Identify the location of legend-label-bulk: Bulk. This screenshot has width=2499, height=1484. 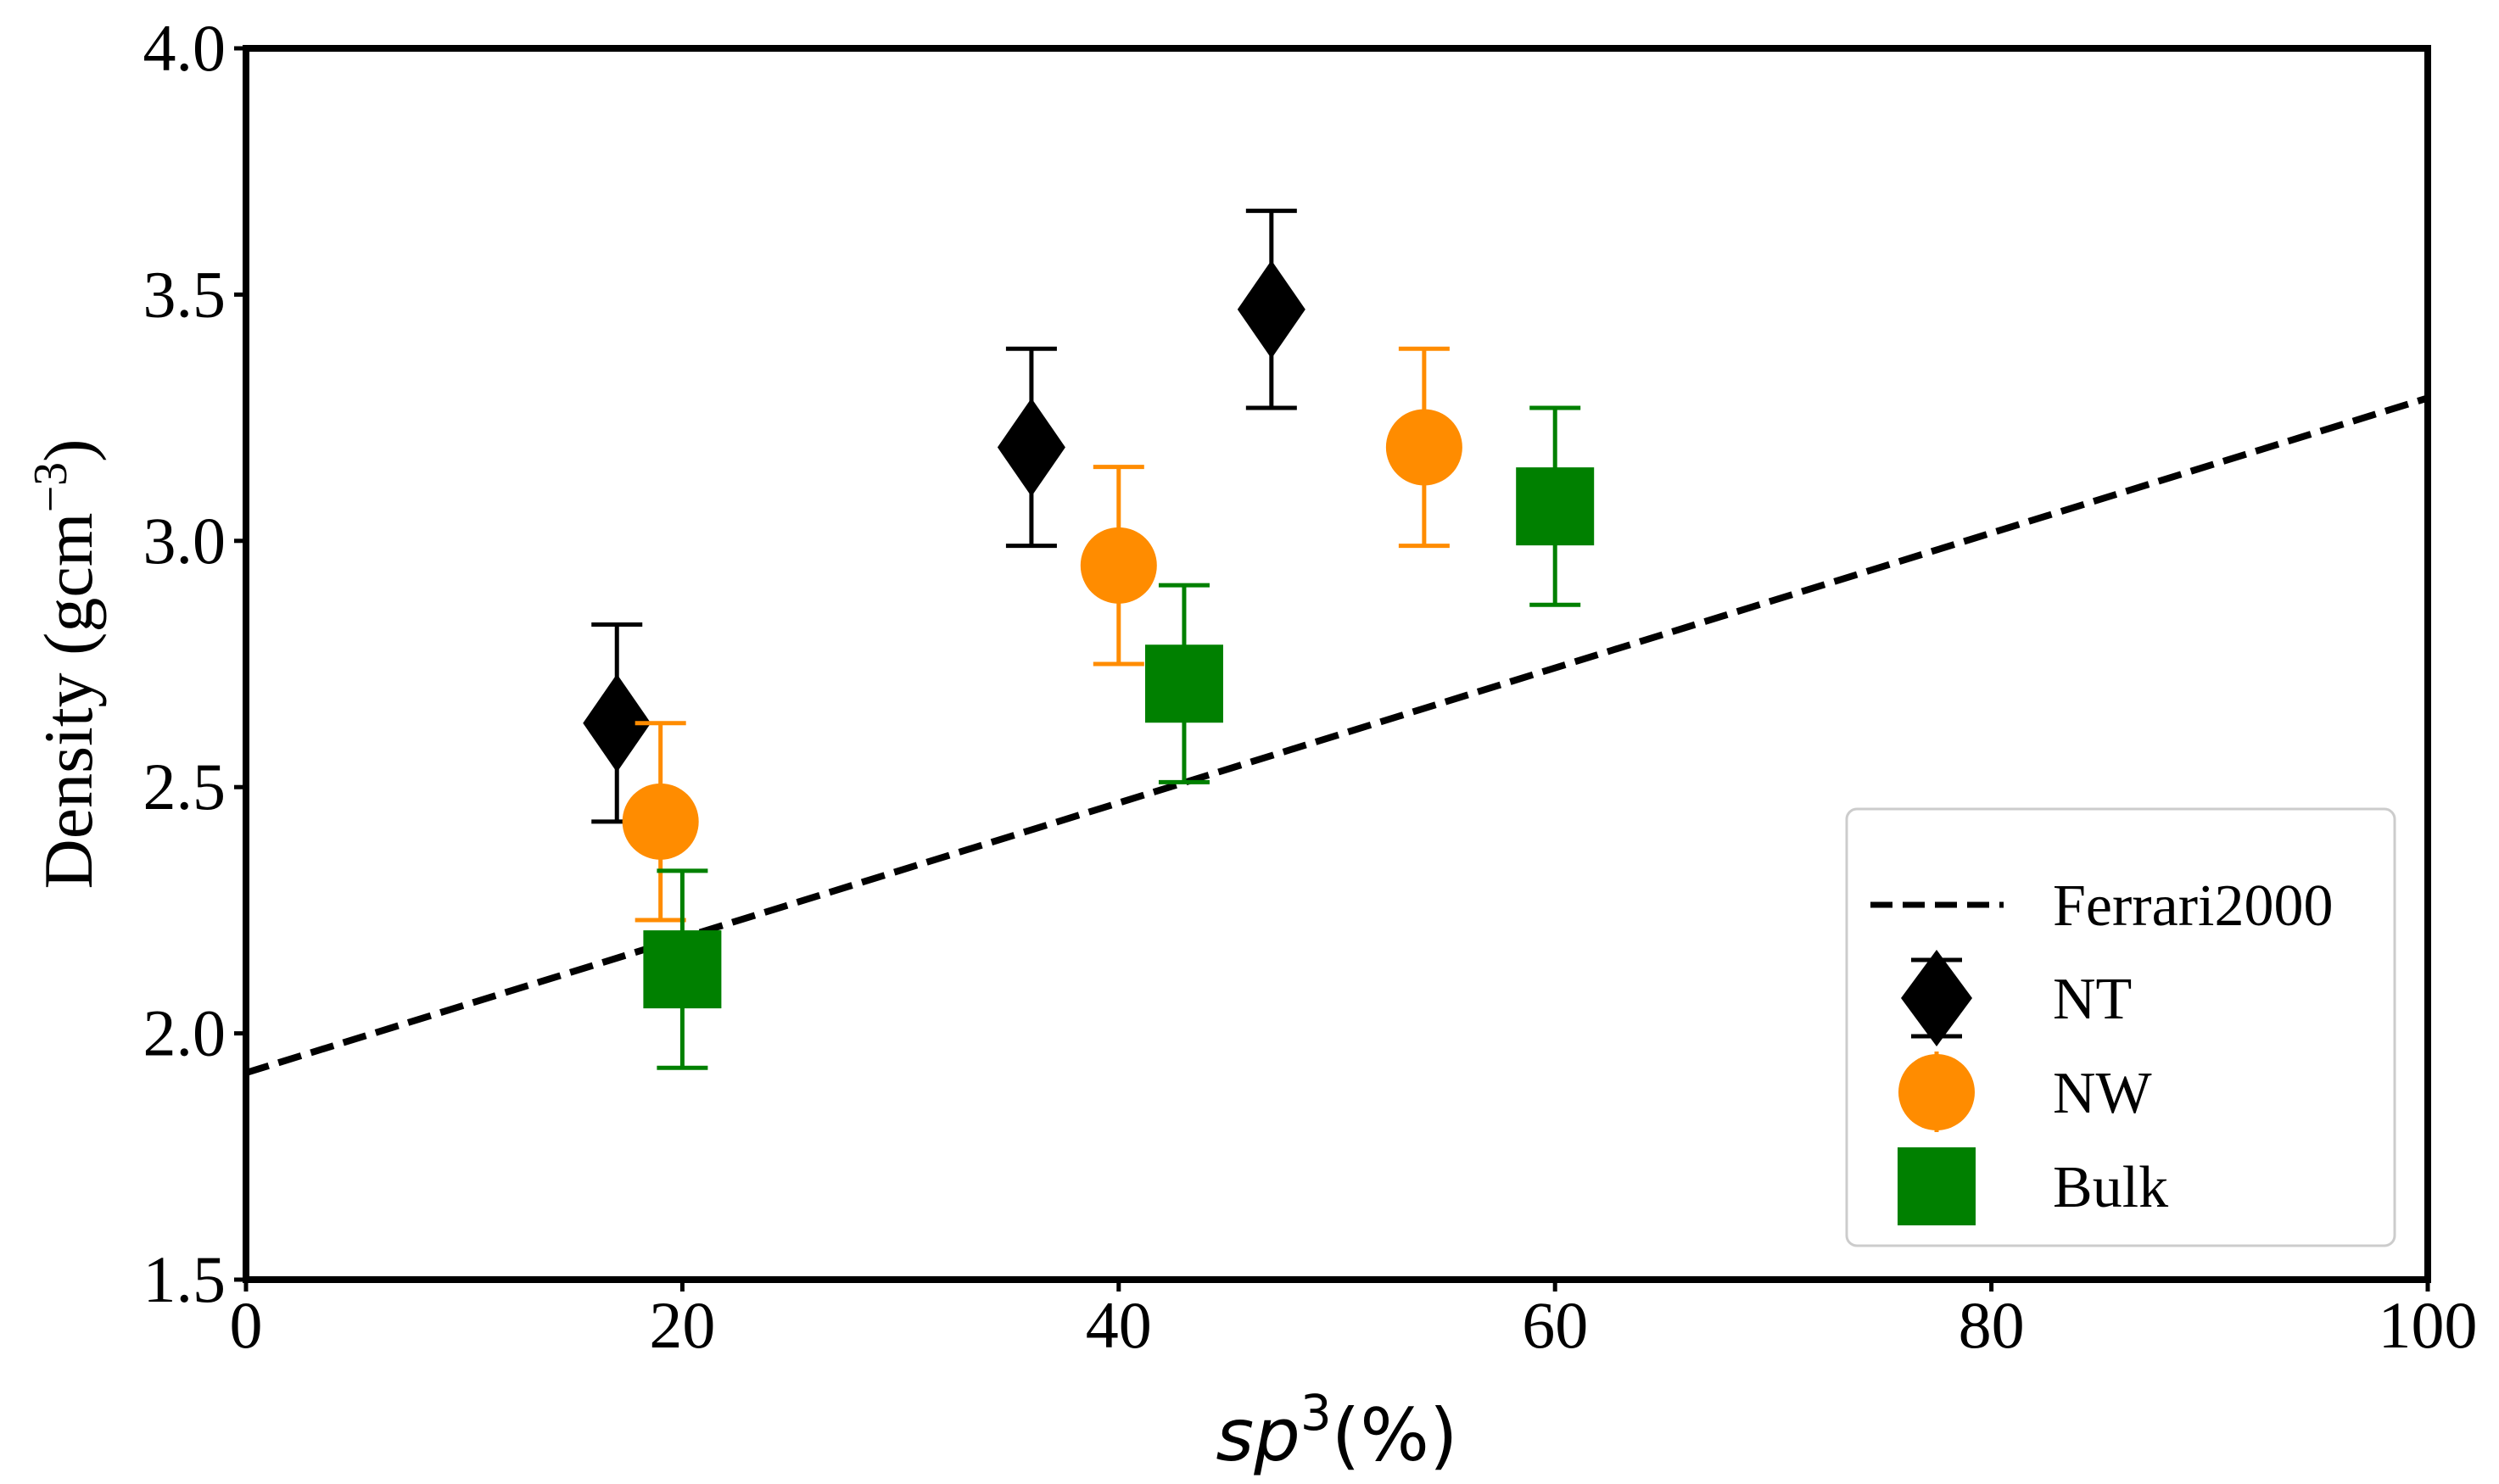
(2110, 1187).